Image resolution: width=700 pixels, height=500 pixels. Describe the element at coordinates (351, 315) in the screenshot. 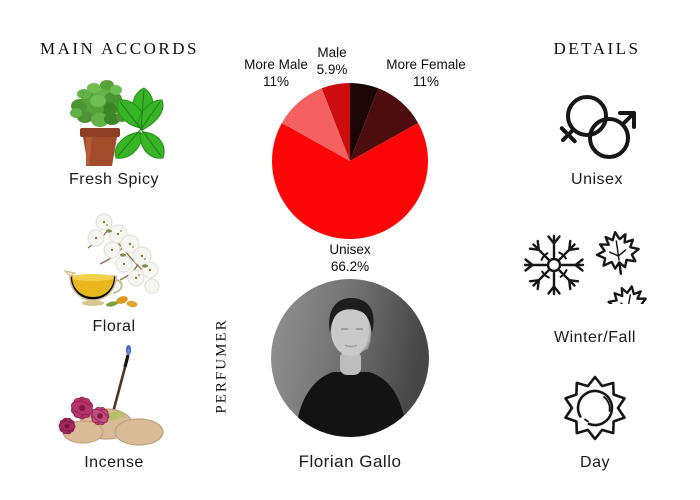

I see `hair` at that location.